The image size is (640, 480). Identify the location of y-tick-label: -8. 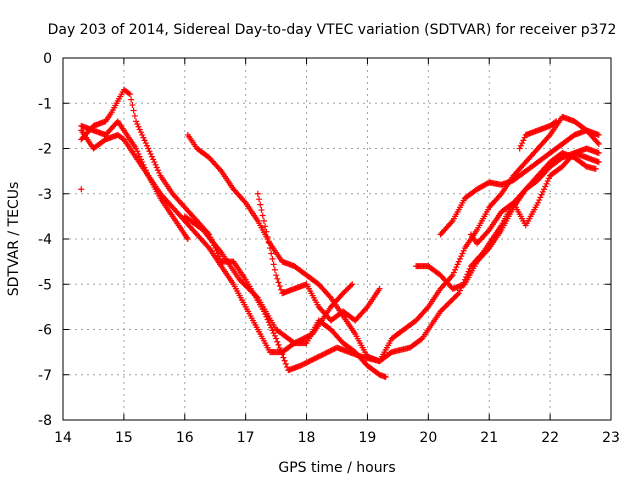
(45, 421).